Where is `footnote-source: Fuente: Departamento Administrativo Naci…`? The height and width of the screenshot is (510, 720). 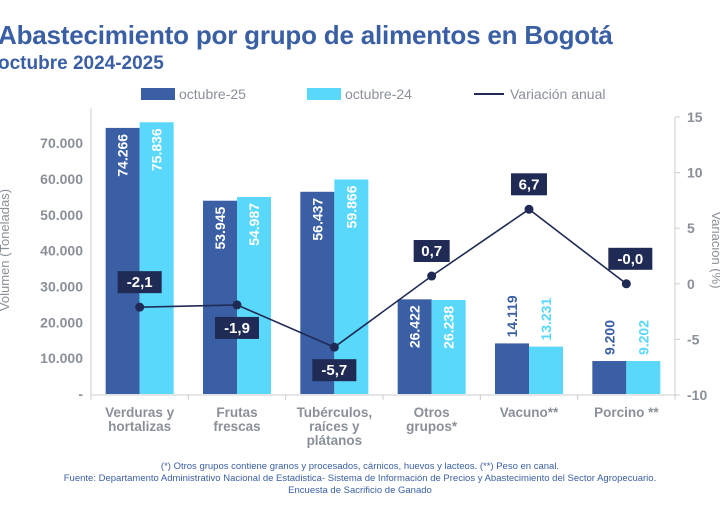
footnote-source: Fuente: Departamento Administrativo Naci… is located at coordinates (360, 478).